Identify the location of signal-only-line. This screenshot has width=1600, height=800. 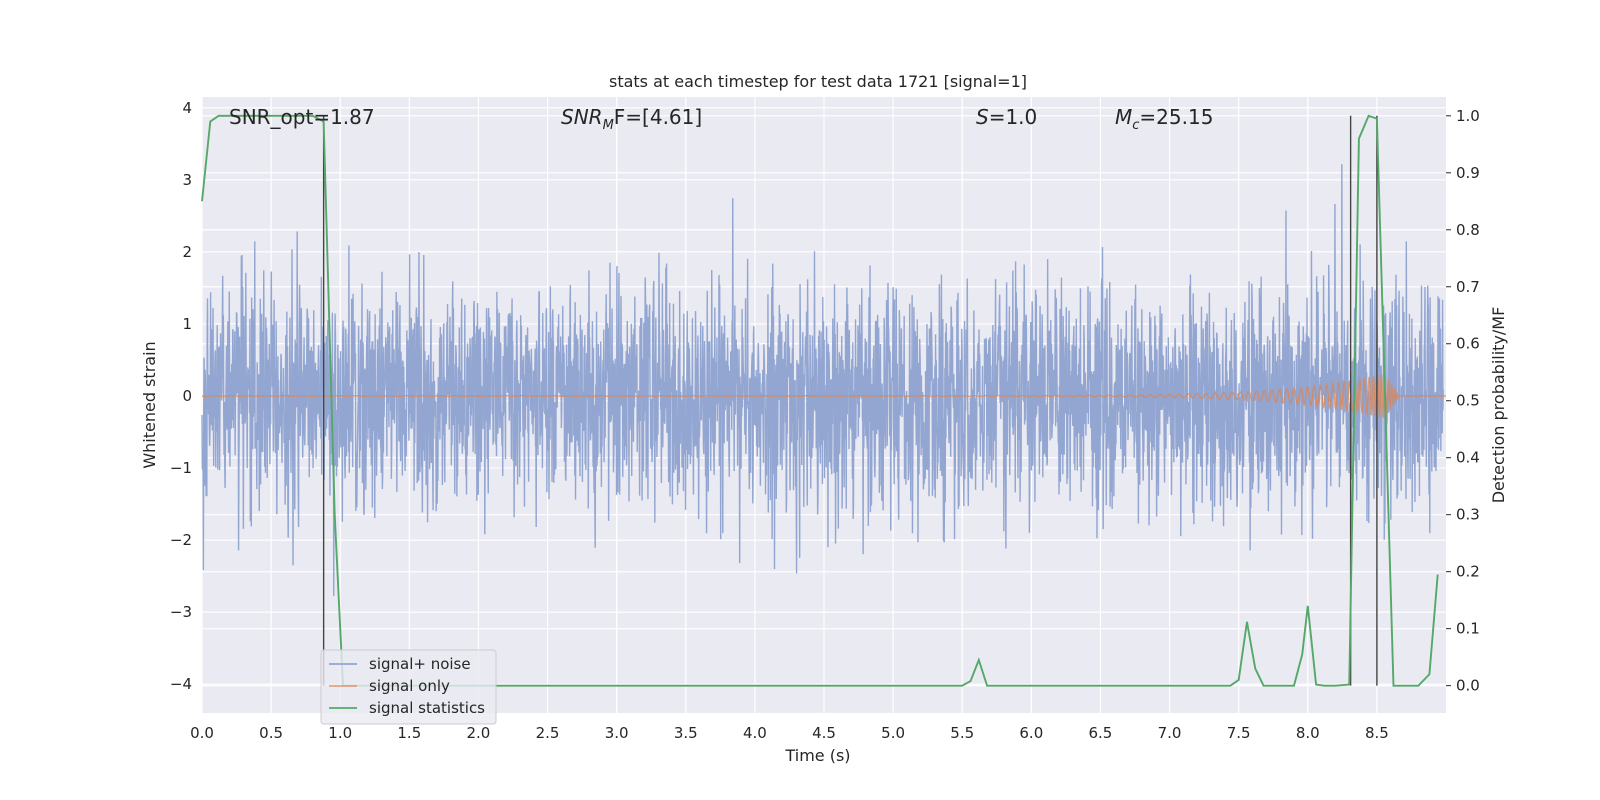
(824, 396).